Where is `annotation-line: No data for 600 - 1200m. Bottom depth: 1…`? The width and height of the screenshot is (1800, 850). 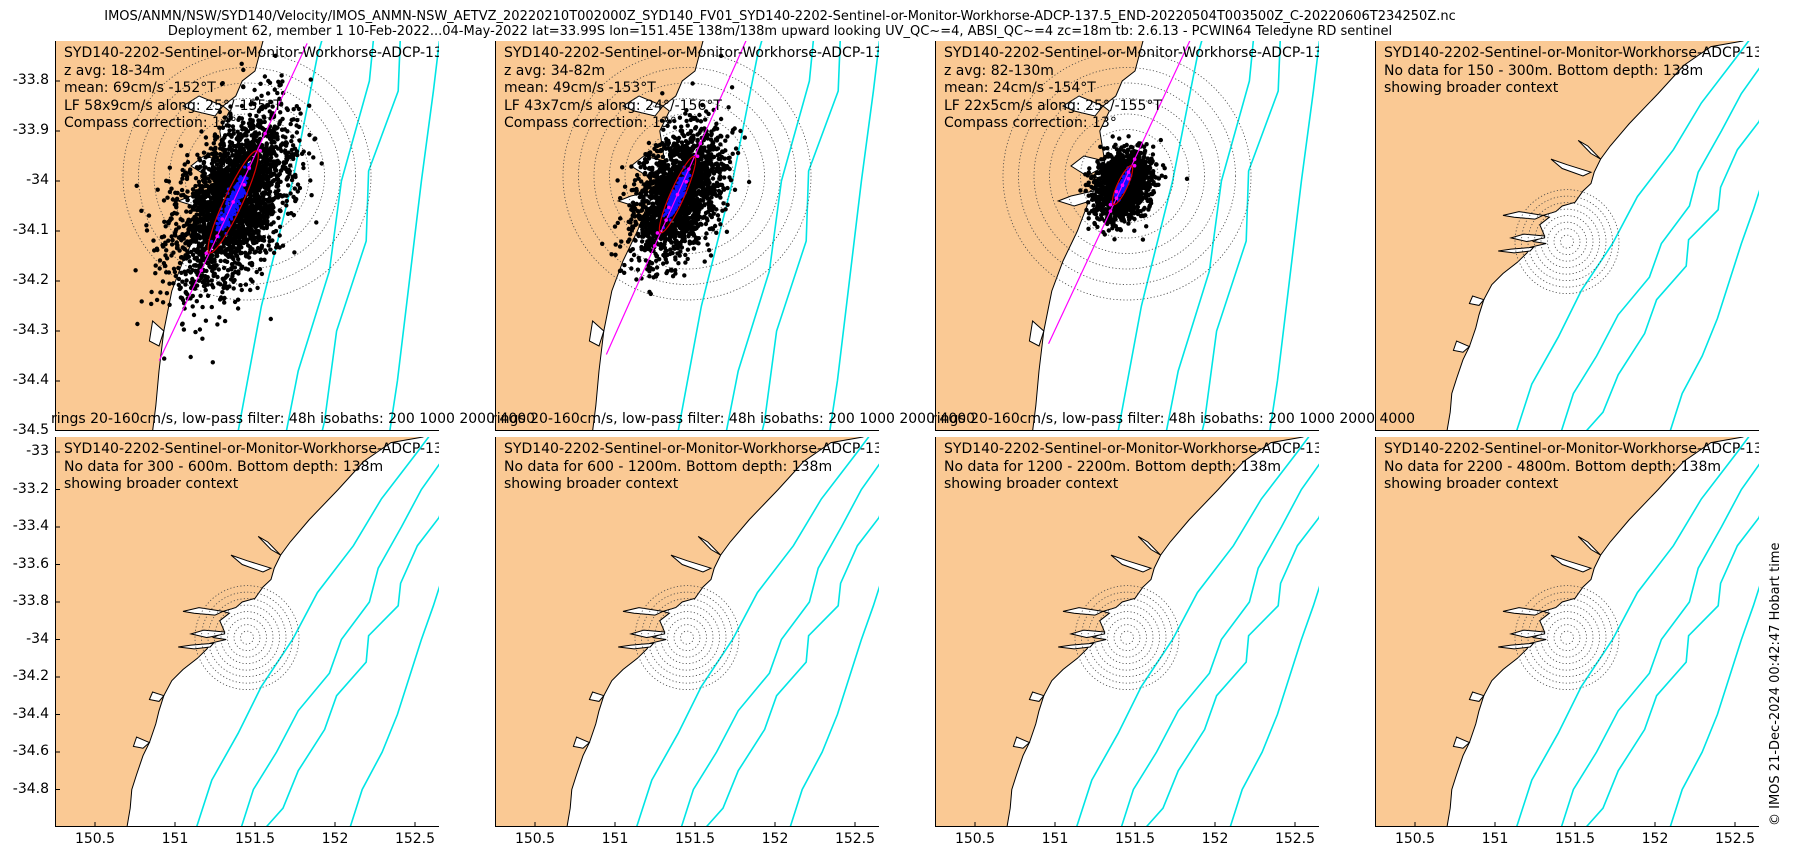
annotation-line: No data for 600 - 1200m. Bottom depth: 1… is located at coordinates (668, 466).